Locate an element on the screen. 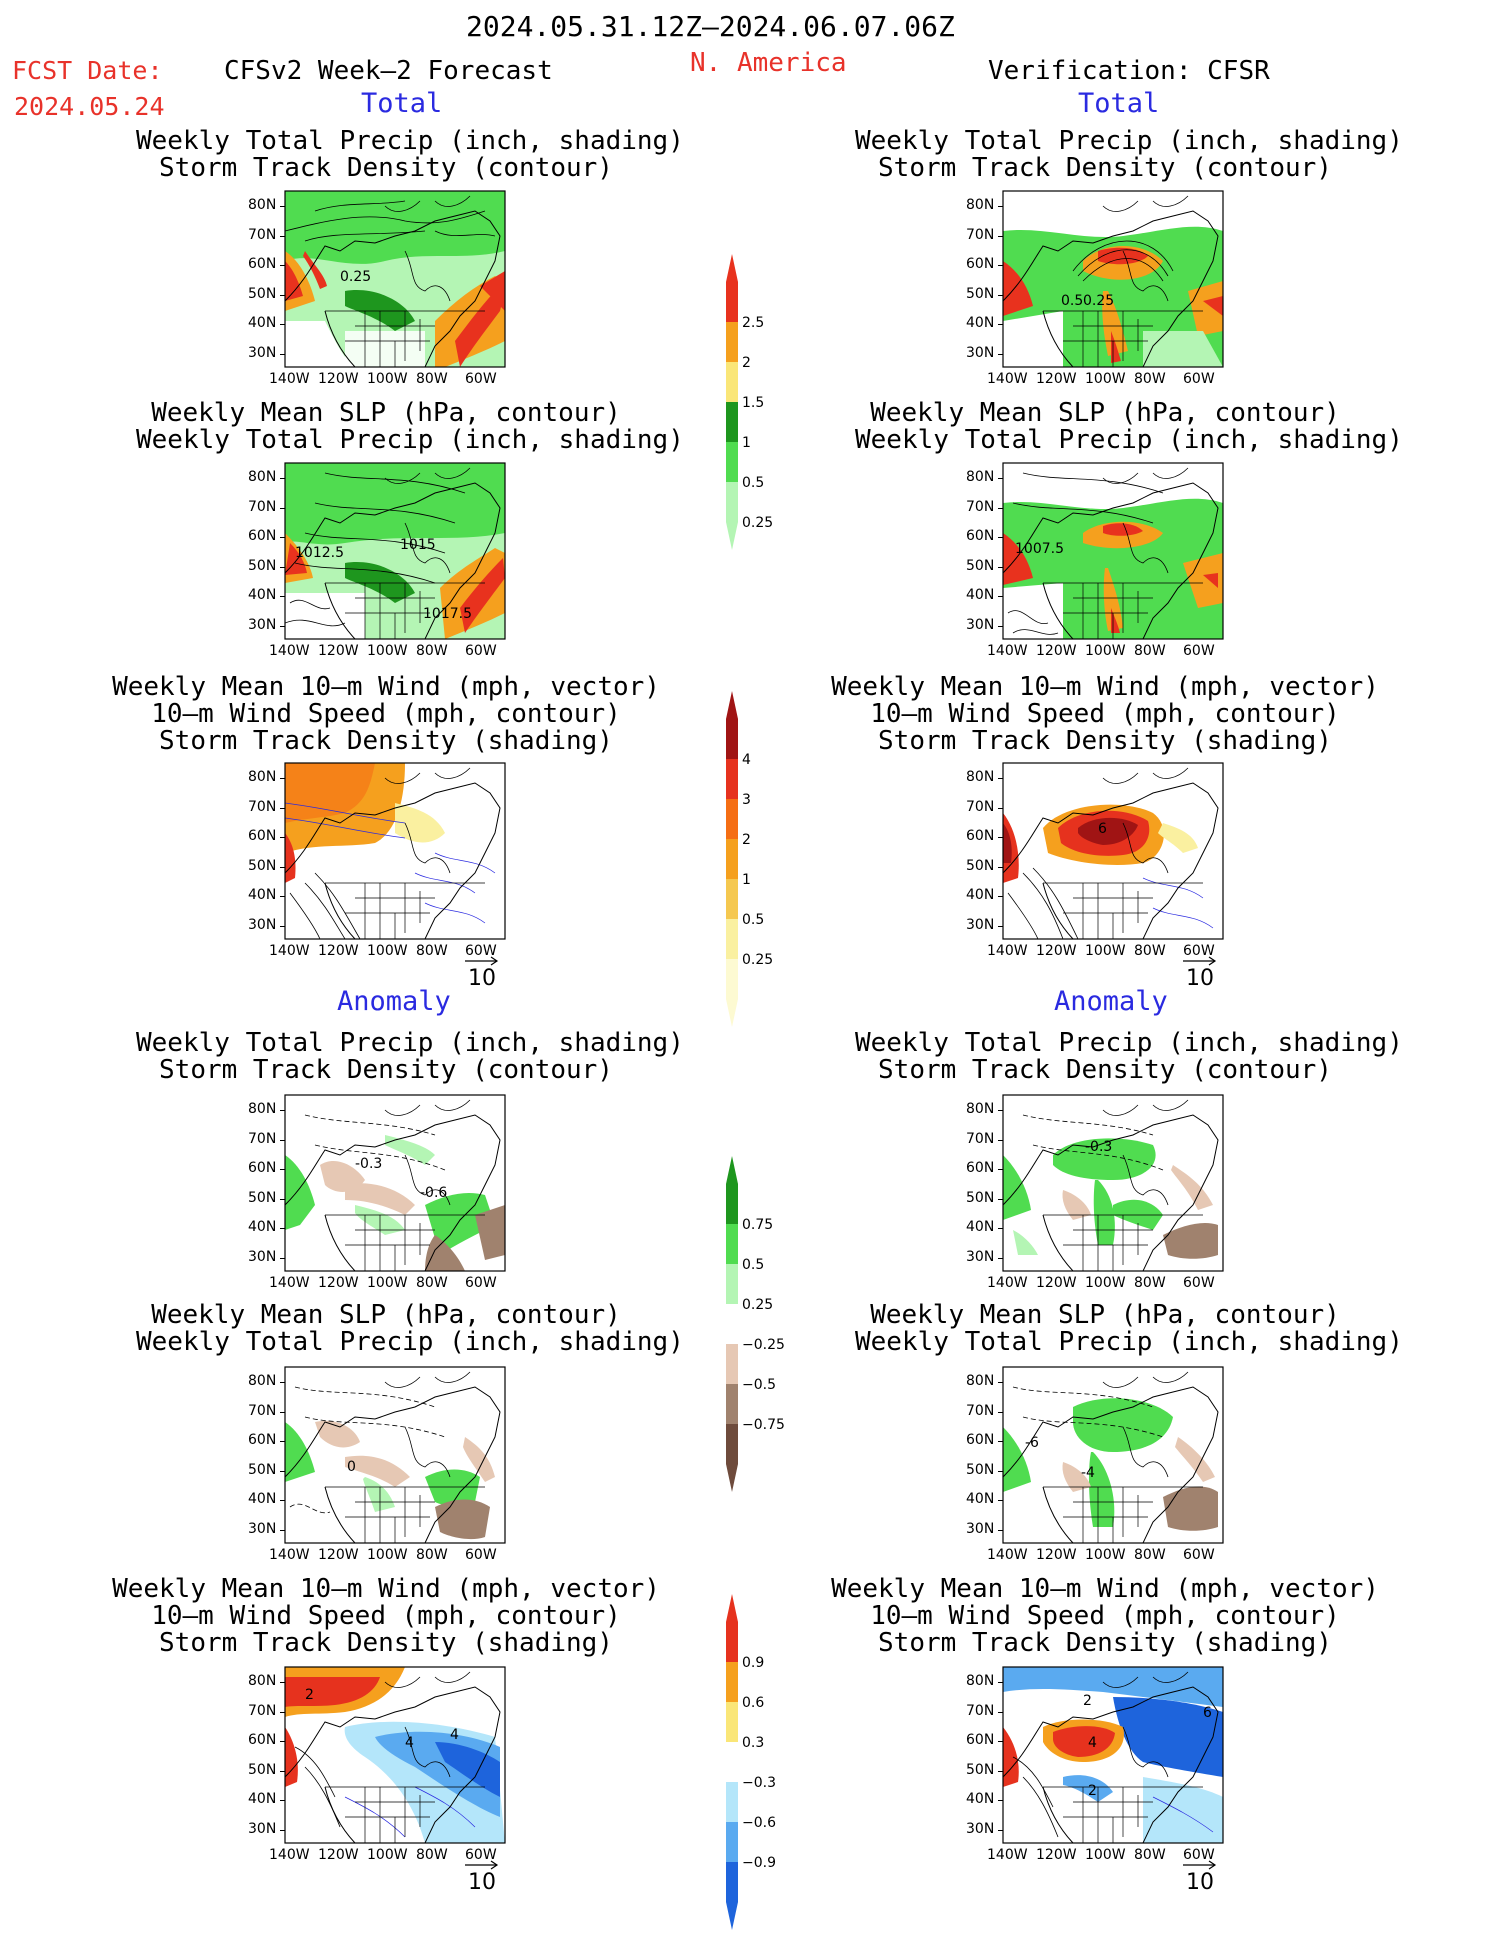 The height and width of the screenshot is (1956, 1487). section-anomaly-left: Anomaly is located at coordinates (394, 1001).